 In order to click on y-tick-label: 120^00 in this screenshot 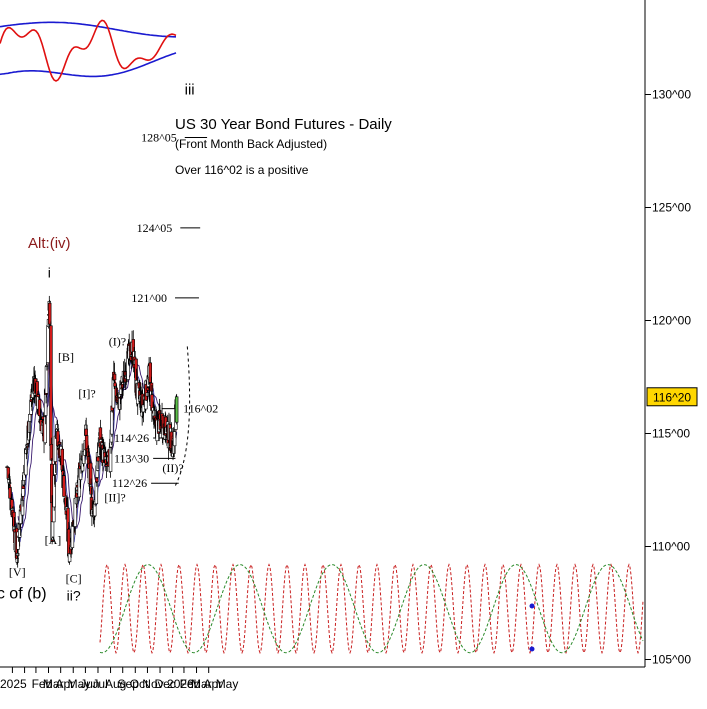, I will do `click(671, 321)`.